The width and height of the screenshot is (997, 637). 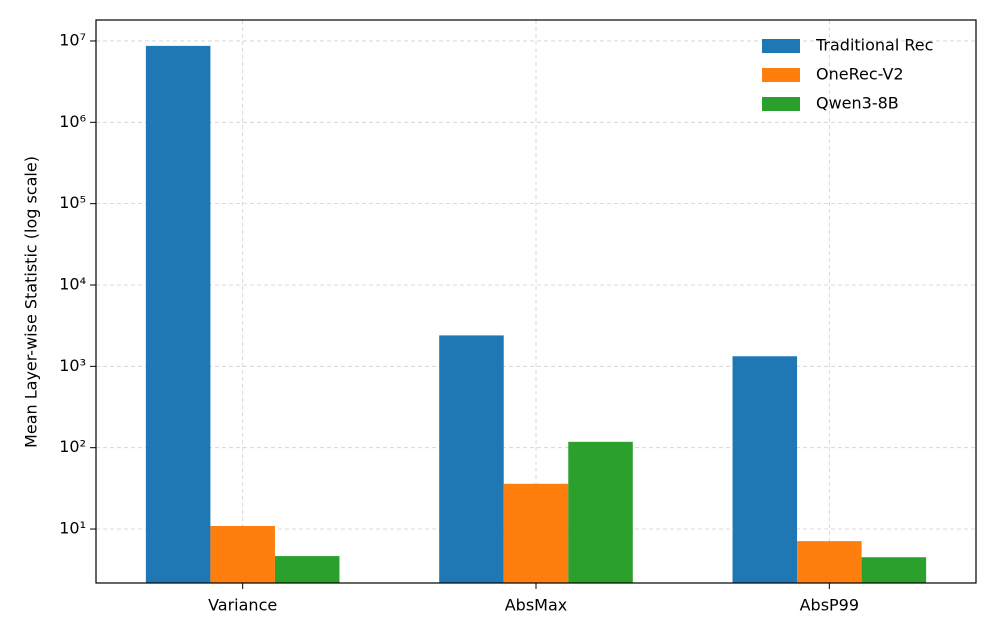 I want to click on y-tick-label: 10², so click(x=72, y=446).